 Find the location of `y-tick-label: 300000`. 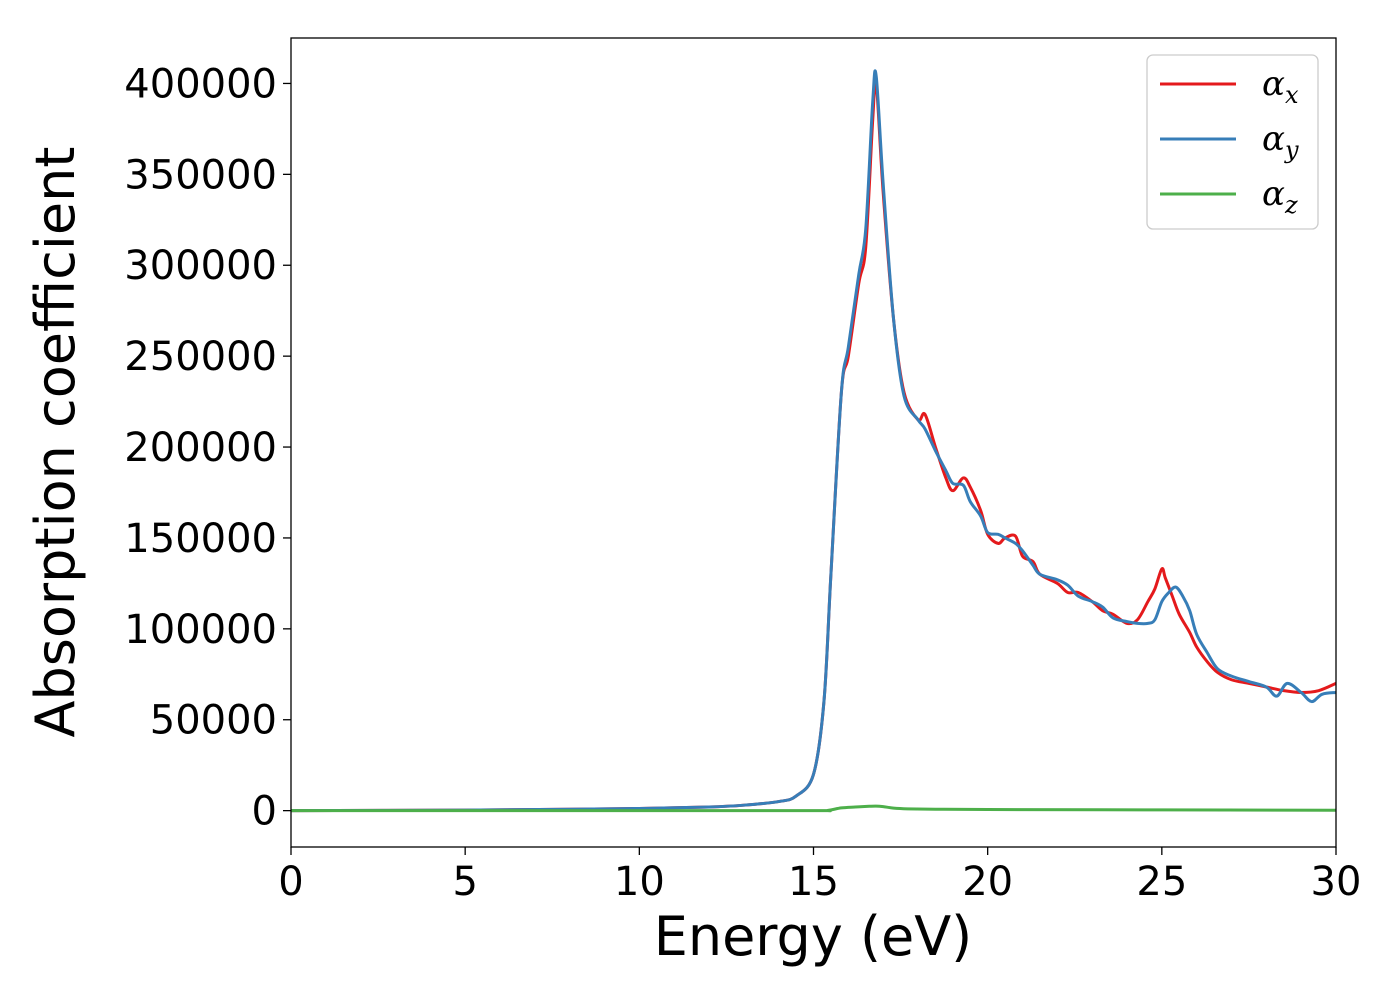

y-tick-label: 300000 is located at coordinates (200, 266).